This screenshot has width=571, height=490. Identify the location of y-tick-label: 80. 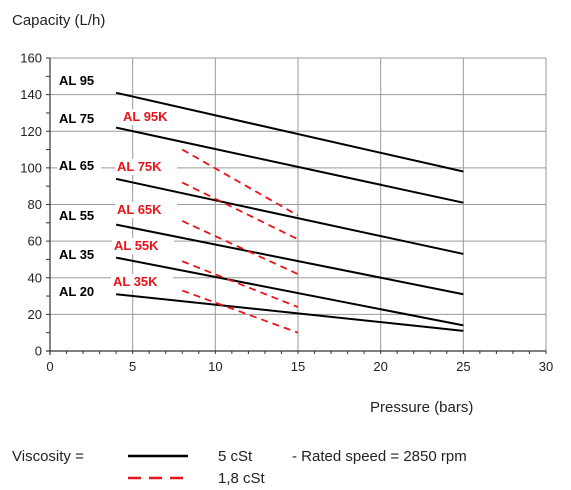
(35, 204).